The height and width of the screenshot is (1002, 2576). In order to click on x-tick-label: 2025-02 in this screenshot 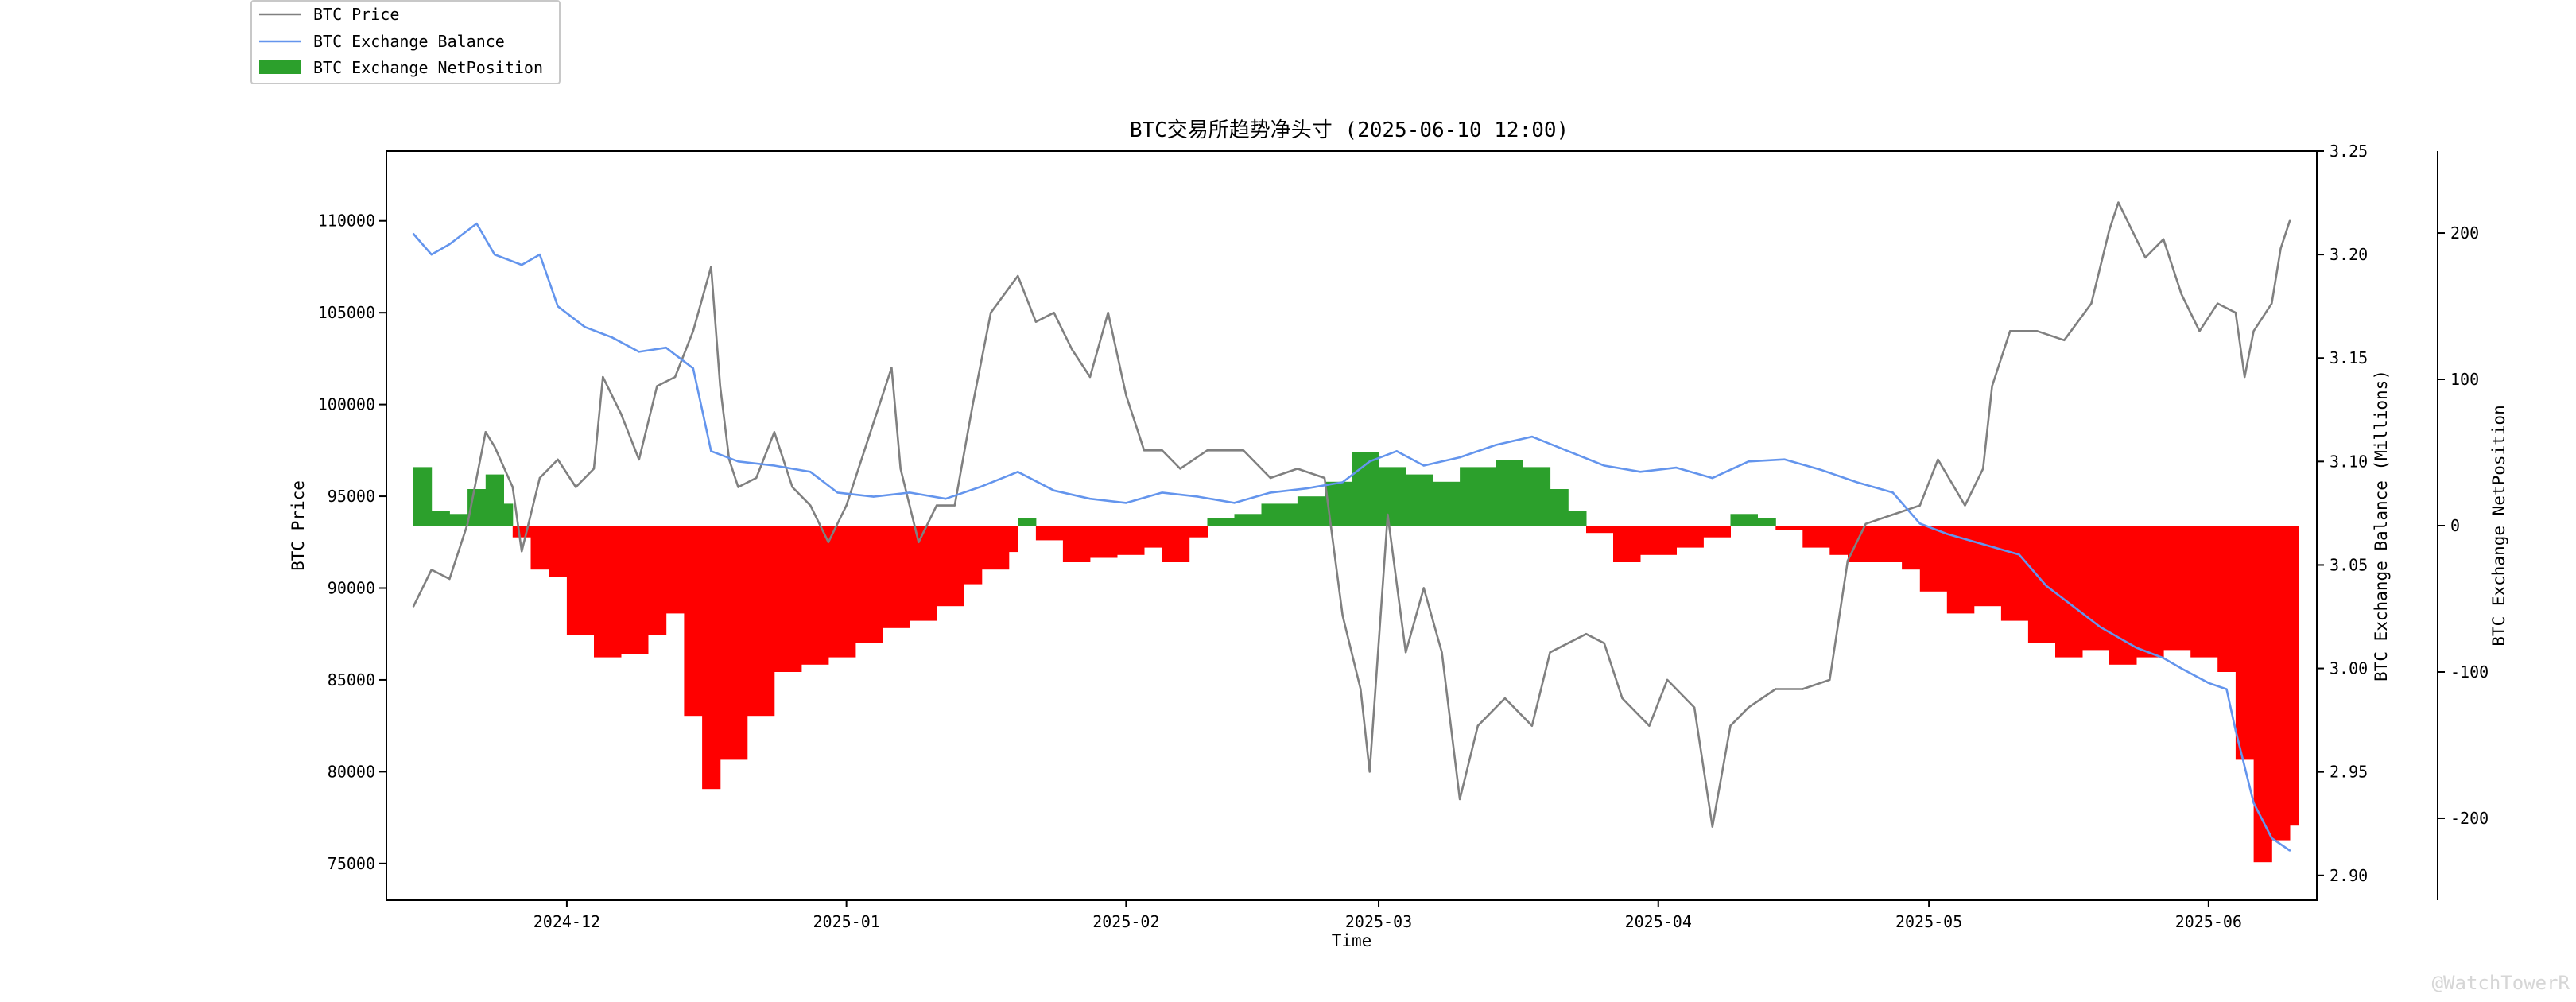, I will do `click(1126, 921)`.